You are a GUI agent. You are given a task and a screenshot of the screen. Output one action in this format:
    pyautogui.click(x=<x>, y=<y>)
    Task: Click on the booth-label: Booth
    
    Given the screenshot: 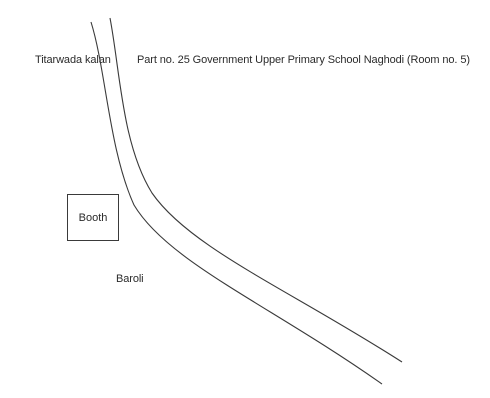 What is the action you would take?
    pyautogui.click(x=93, y=217)
    